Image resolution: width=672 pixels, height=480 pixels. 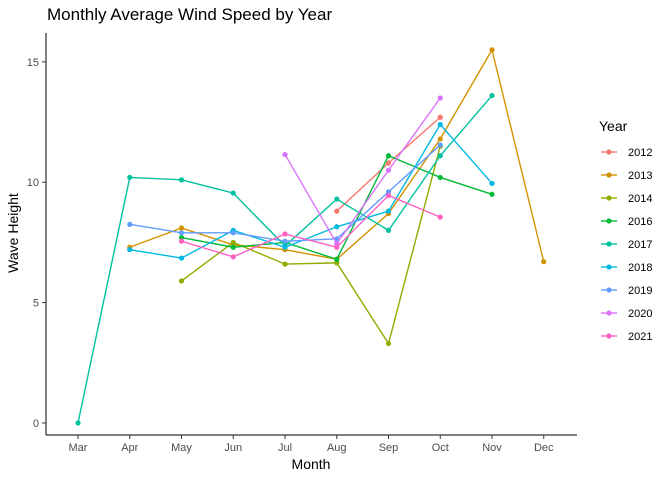 What do you see at coordinates (626, 337) in the screenshot?
I see `legend-item-2021: 2021` at bounding box center [626, 337].